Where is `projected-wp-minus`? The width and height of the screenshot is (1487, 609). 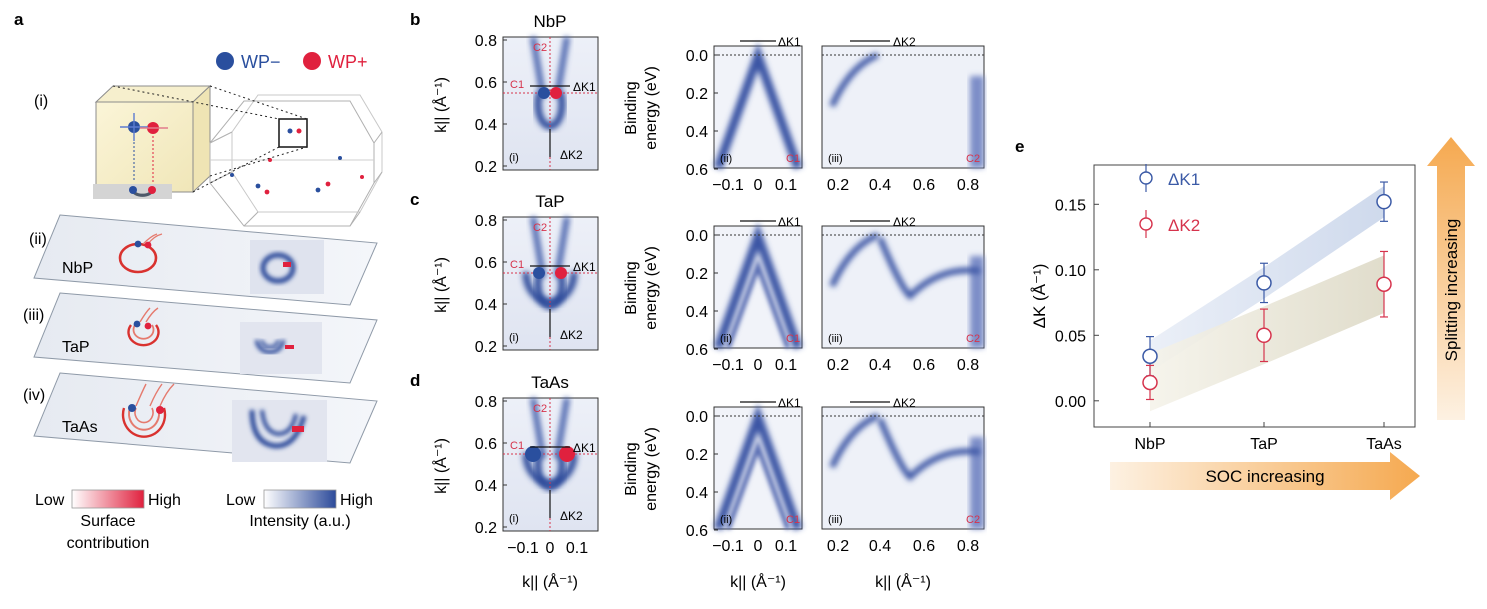 projected-wp-minus is located at coordinates (133, 190).